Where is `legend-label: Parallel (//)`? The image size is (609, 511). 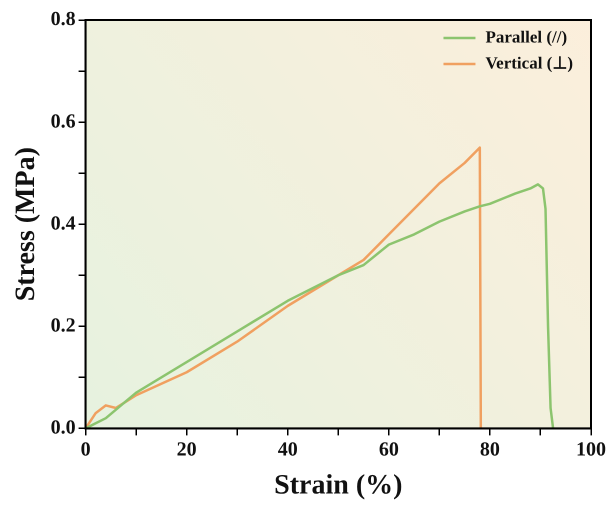 legend-label: Parallel (//) is located at coordinates (526, 36).